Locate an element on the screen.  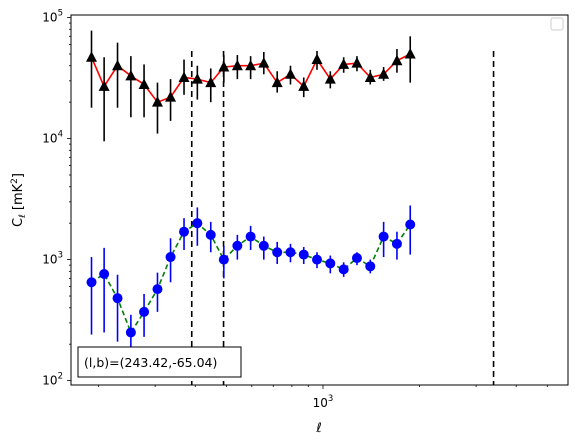
y-tick-label: 10⁴ is located at coordinates (52, 138).